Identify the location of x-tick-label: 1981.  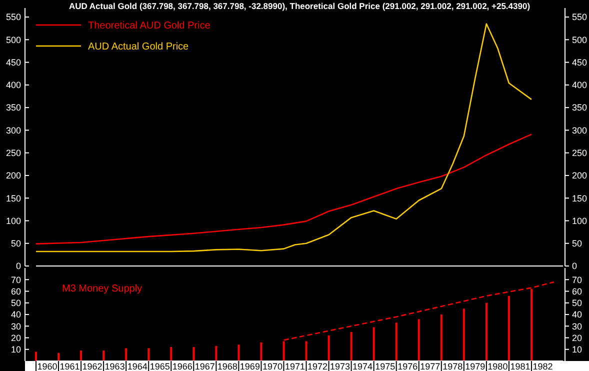
(520, 366).